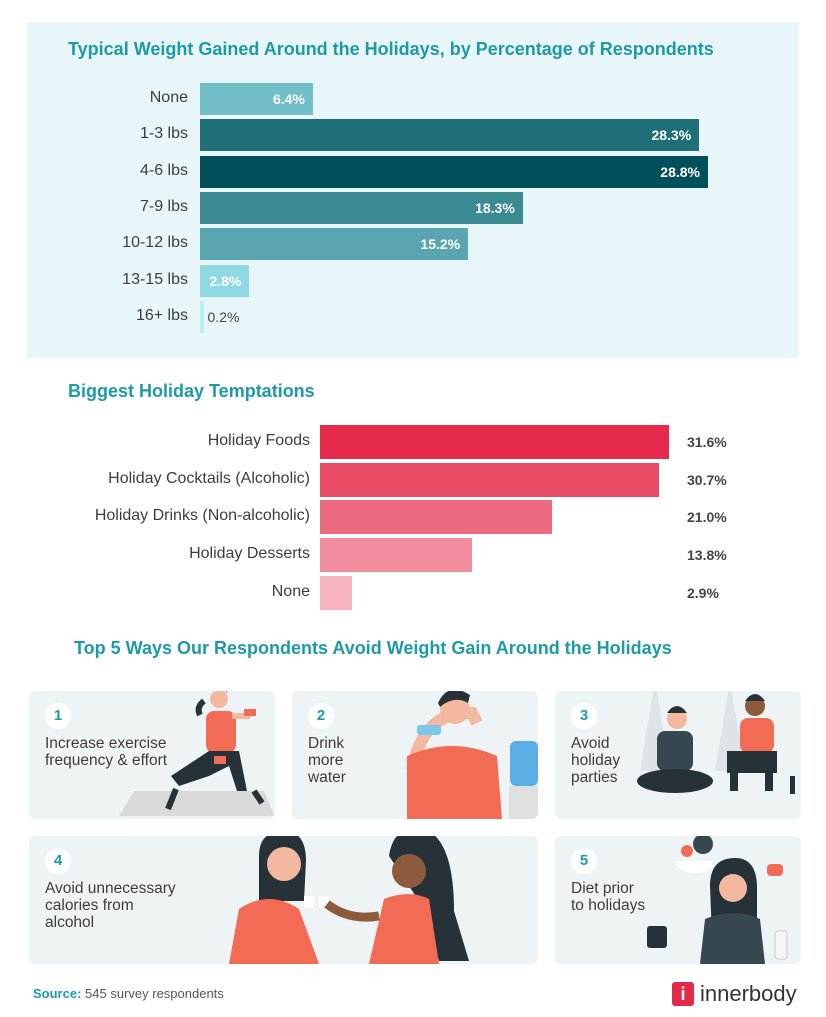 The width and height of the screenshot is (826, 1017). I want to click on bar-value-label: 18.3%, so click(495, 207).